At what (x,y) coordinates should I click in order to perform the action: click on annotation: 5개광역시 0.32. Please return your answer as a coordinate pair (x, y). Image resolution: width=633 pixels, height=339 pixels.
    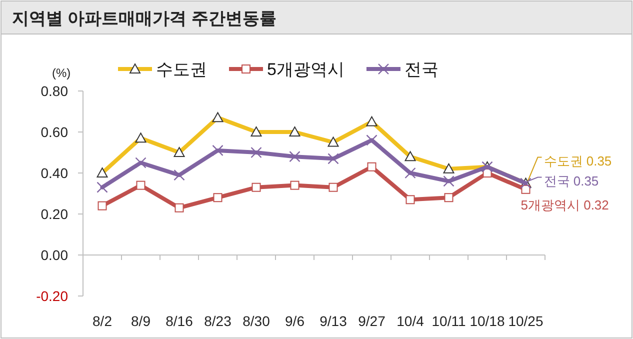
    Looking at the image, I should click on (564, 204).